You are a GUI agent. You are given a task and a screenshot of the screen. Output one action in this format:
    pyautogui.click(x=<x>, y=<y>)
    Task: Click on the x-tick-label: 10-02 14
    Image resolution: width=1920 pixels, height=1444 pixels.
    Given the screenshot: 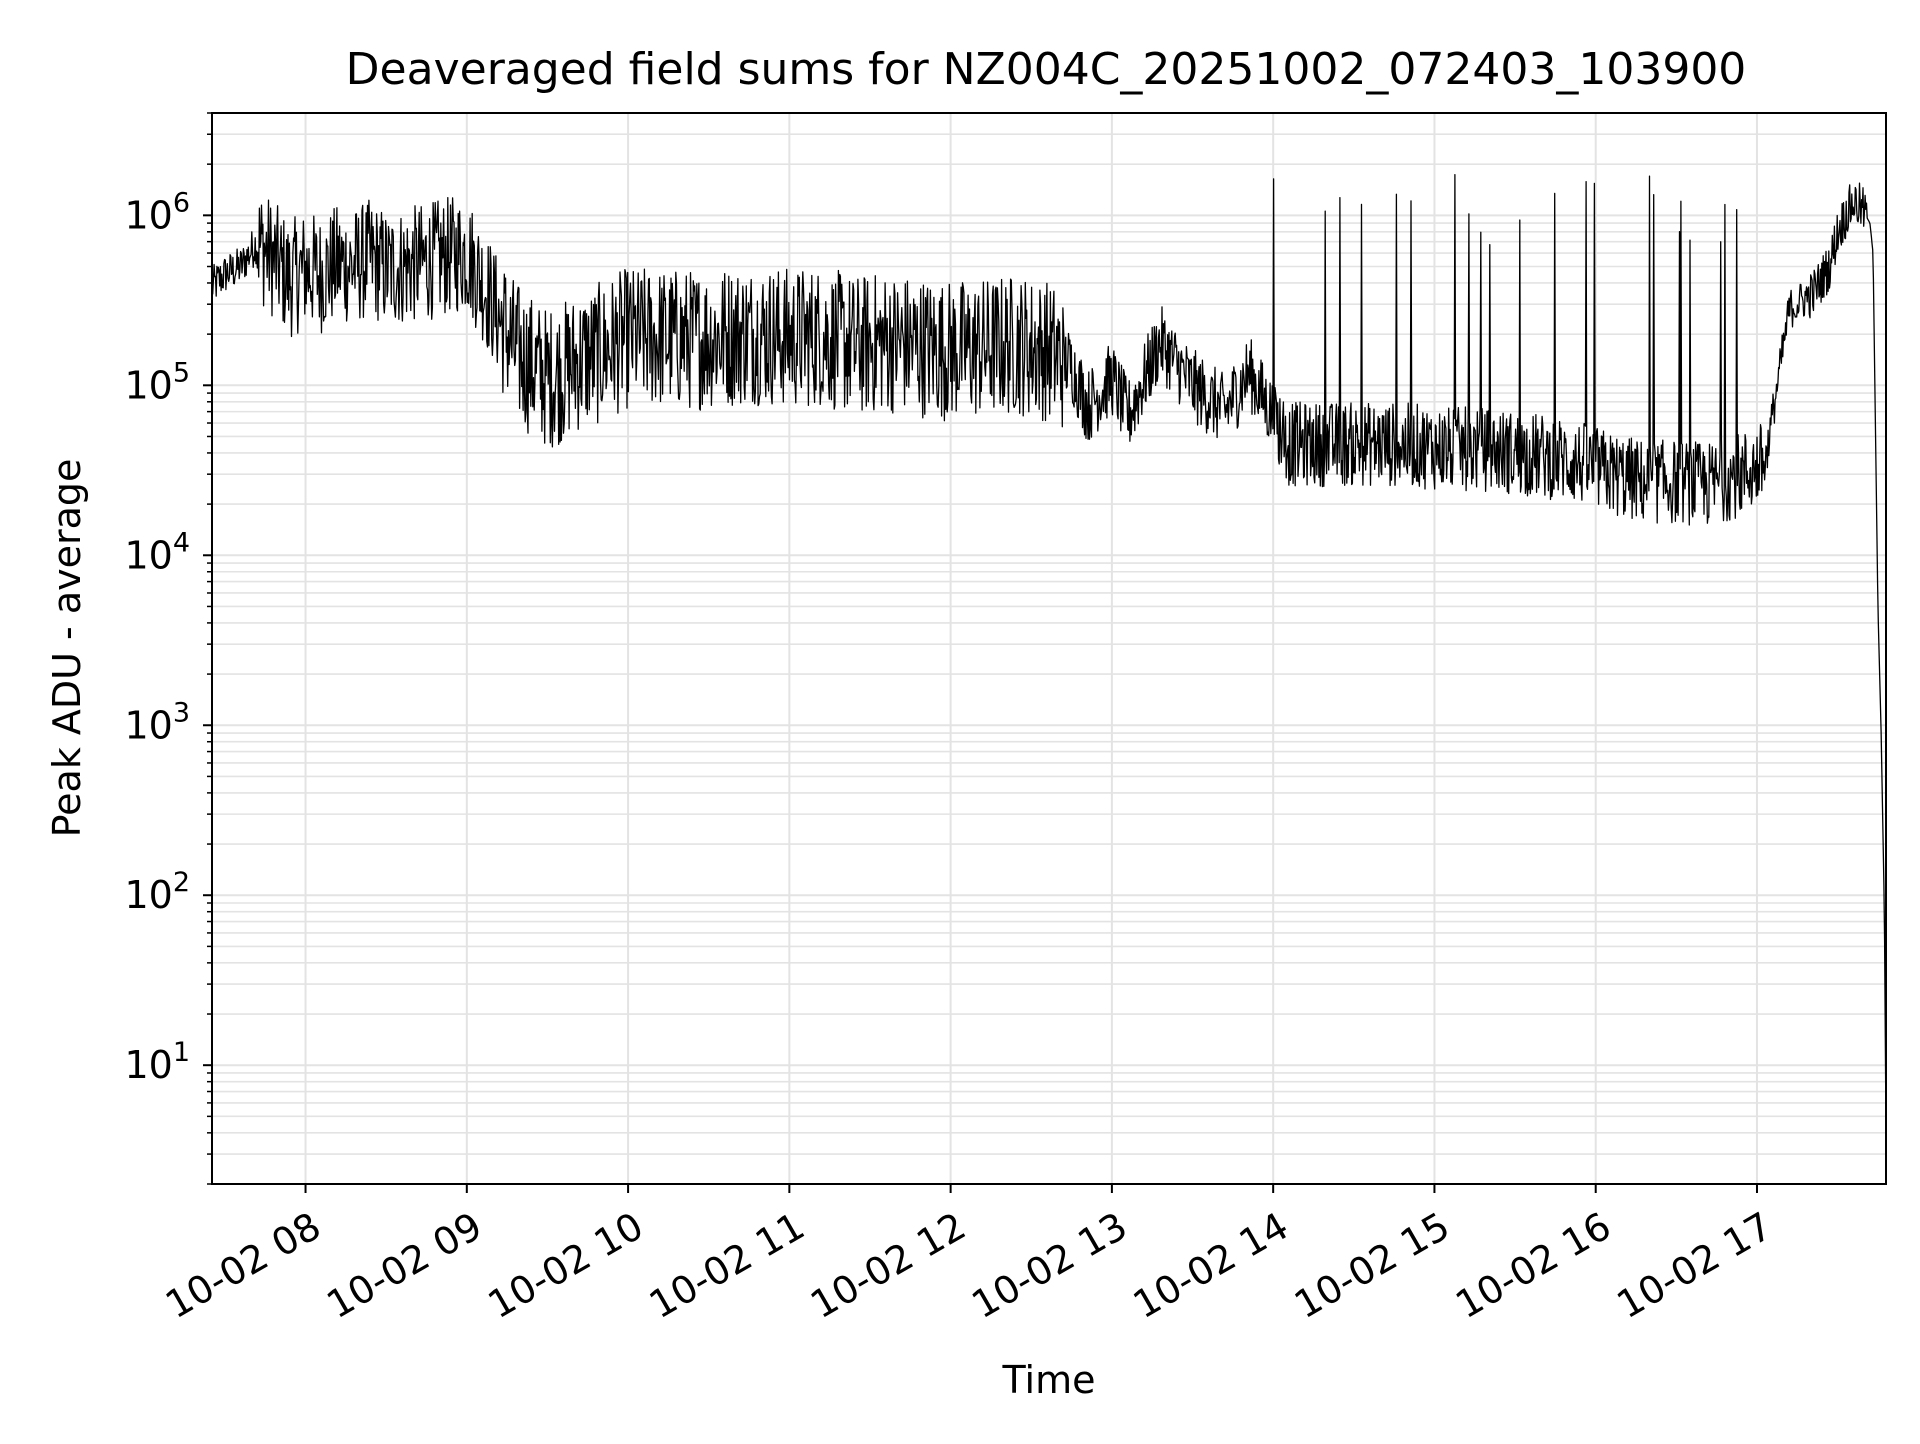 What is the action you would take?
    pyautogui.click(x=1211, y=1266)
    